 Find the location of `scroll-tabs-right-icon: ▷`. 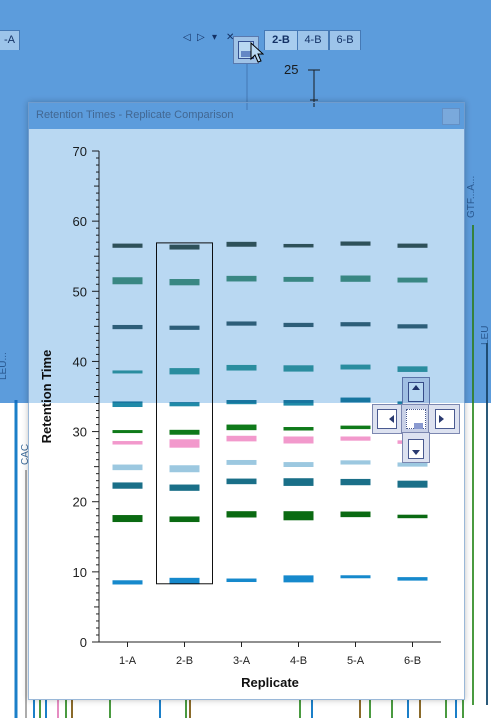

scroll-tabs-right-icon: ▷ is located at coordinates (201, 37).